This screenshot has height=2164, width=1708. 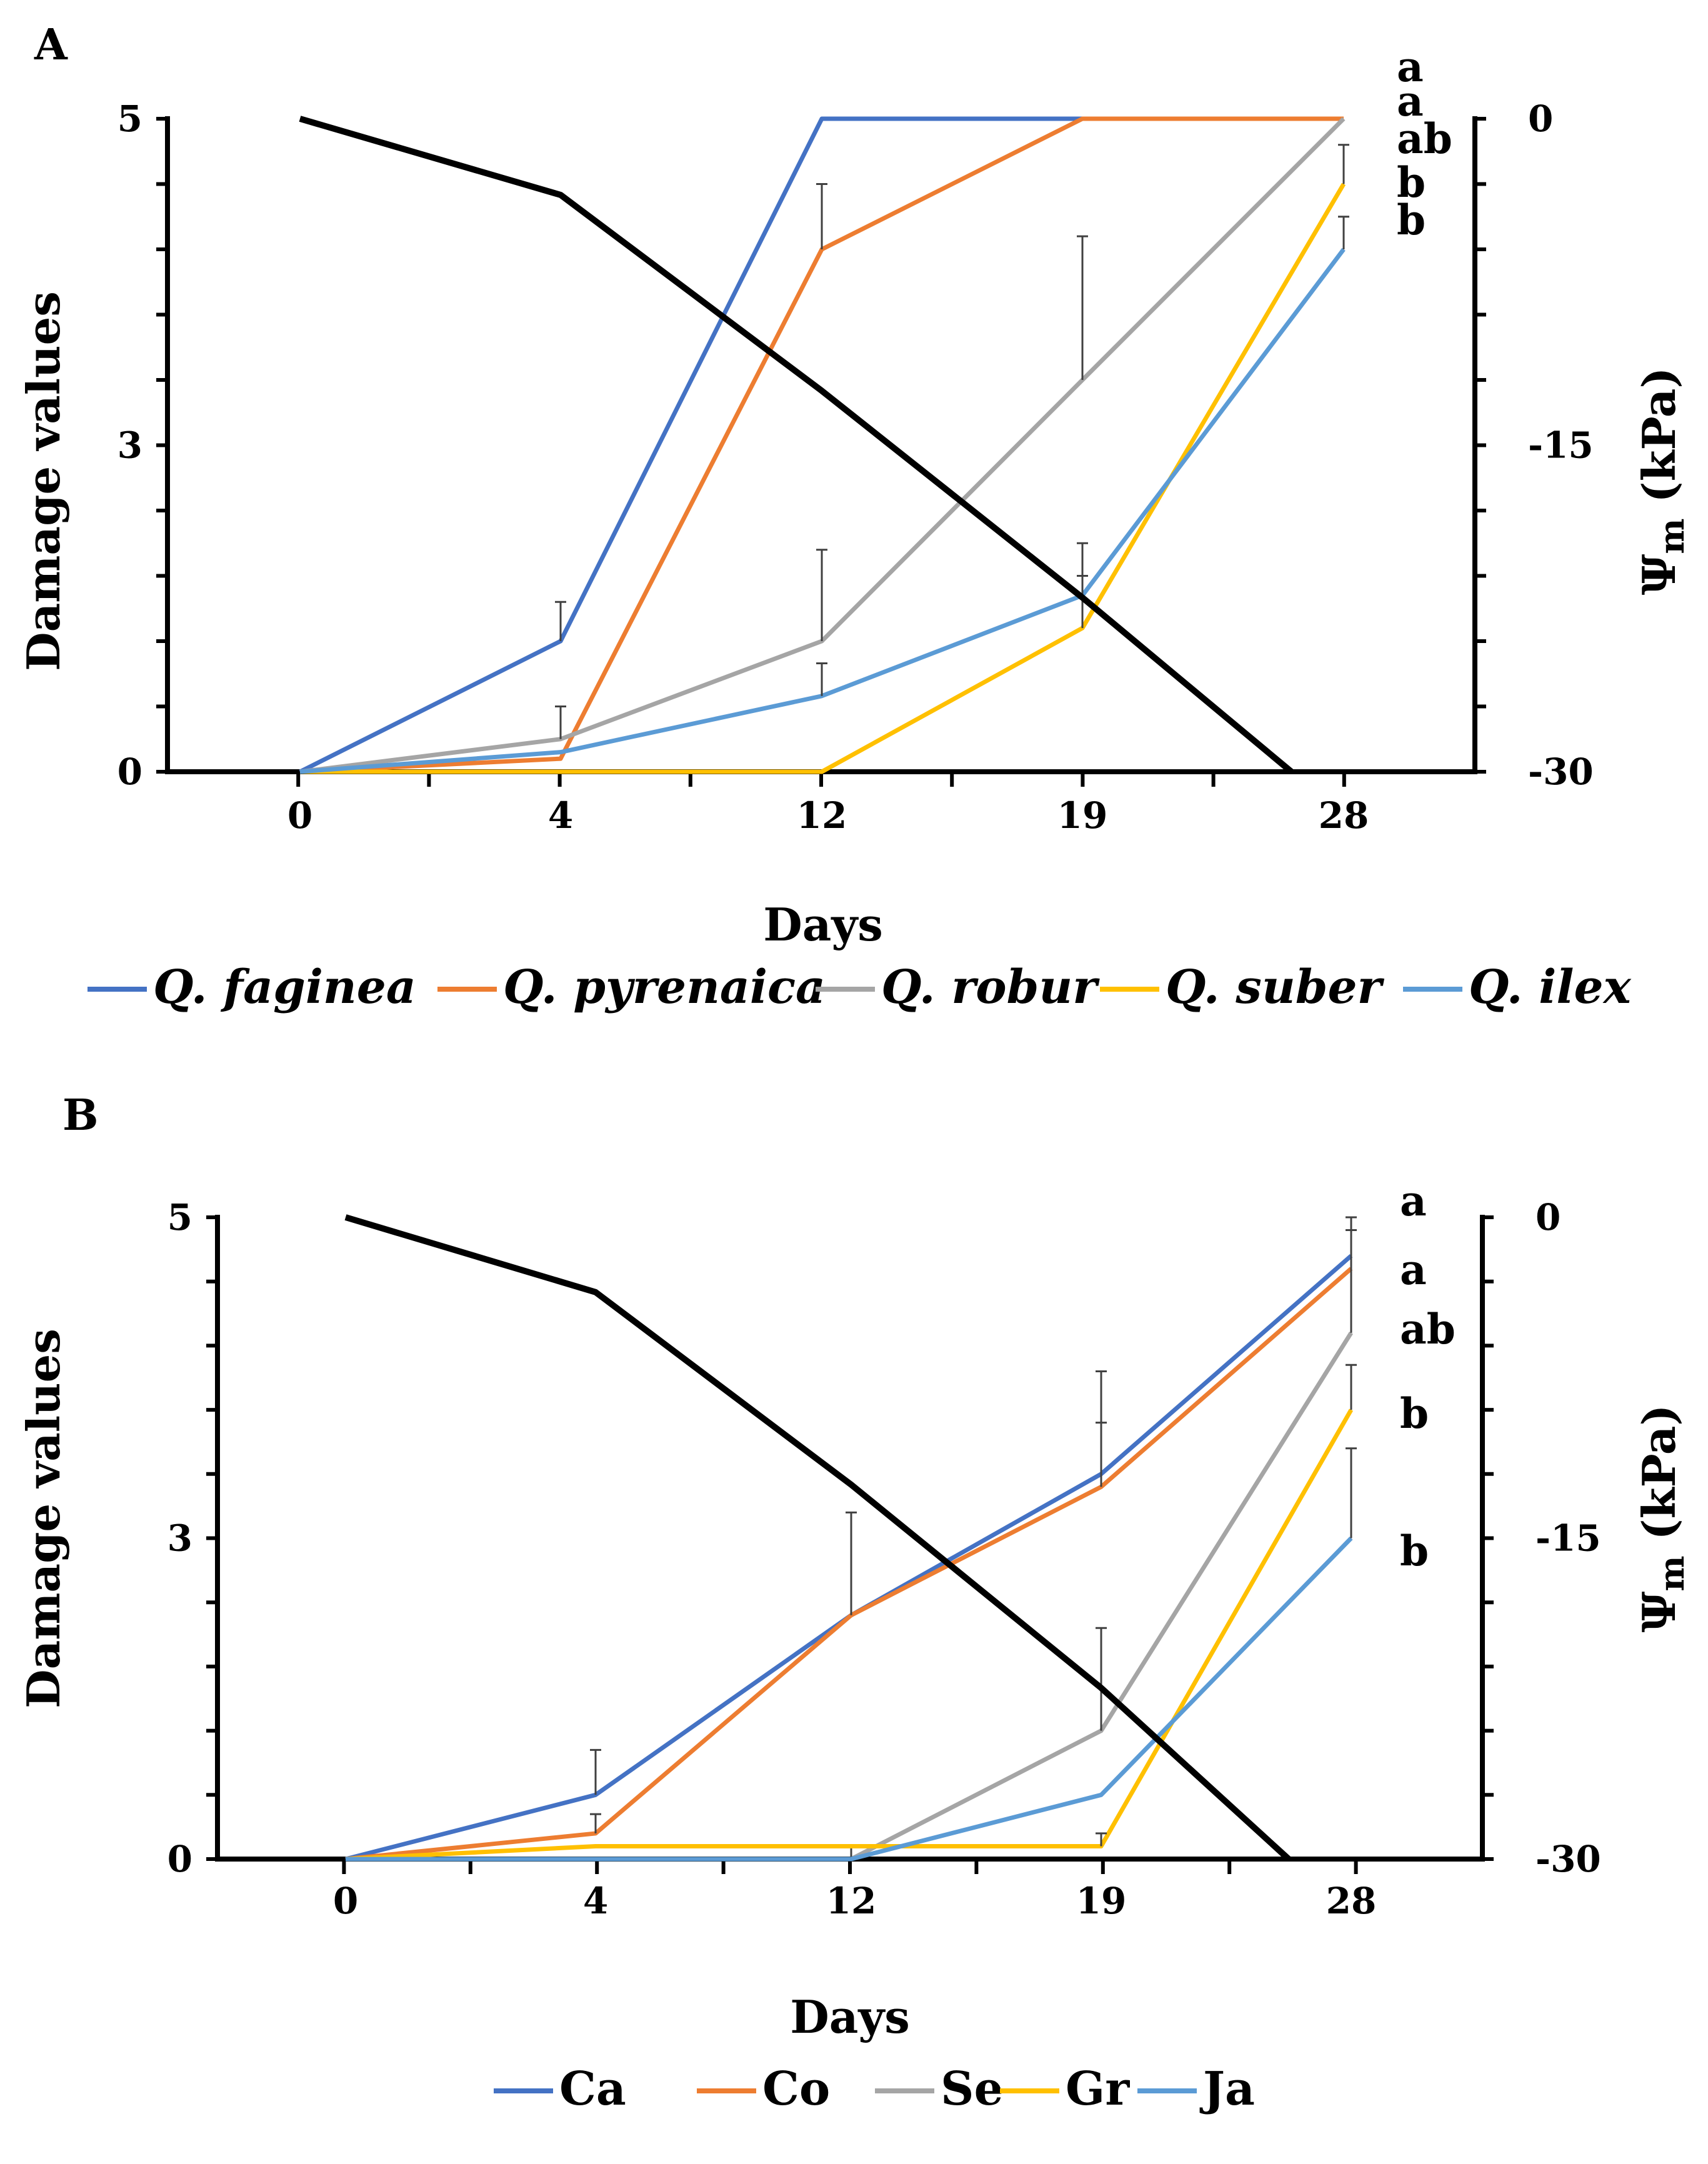 I want to click on panel-letter: B, so click(x=80, y=1115).